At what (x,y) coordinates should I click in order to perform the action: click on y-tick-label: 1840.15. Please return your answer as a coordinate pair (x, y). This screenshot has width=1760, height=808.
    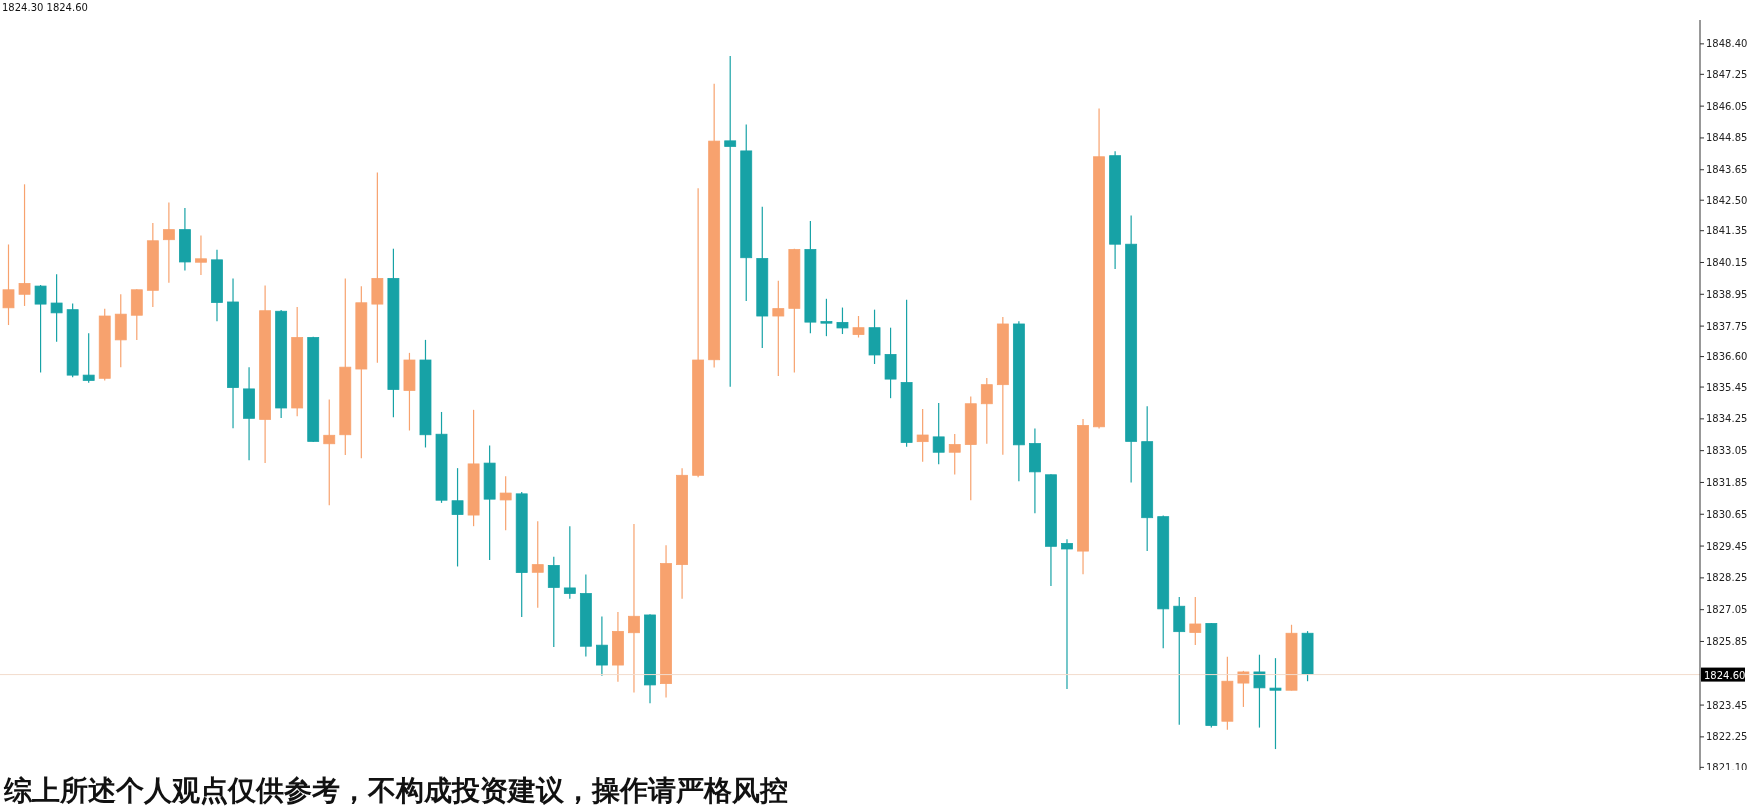
    Looking at the image, I should click on (1727, 263).